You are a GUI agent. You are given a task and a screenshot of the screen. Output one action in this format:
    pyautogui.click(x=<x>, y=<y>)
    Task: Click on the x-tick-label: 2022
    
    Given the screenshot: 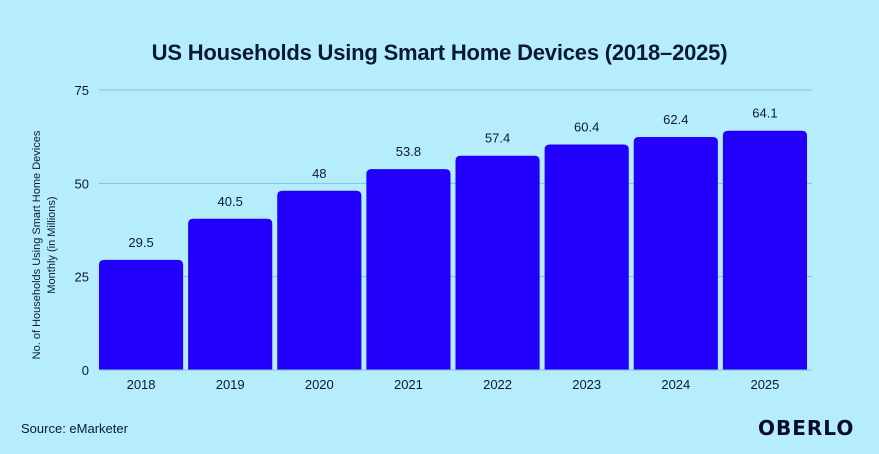 What is the action you would take?
    pyautogui.click(x=497, y=384)
    